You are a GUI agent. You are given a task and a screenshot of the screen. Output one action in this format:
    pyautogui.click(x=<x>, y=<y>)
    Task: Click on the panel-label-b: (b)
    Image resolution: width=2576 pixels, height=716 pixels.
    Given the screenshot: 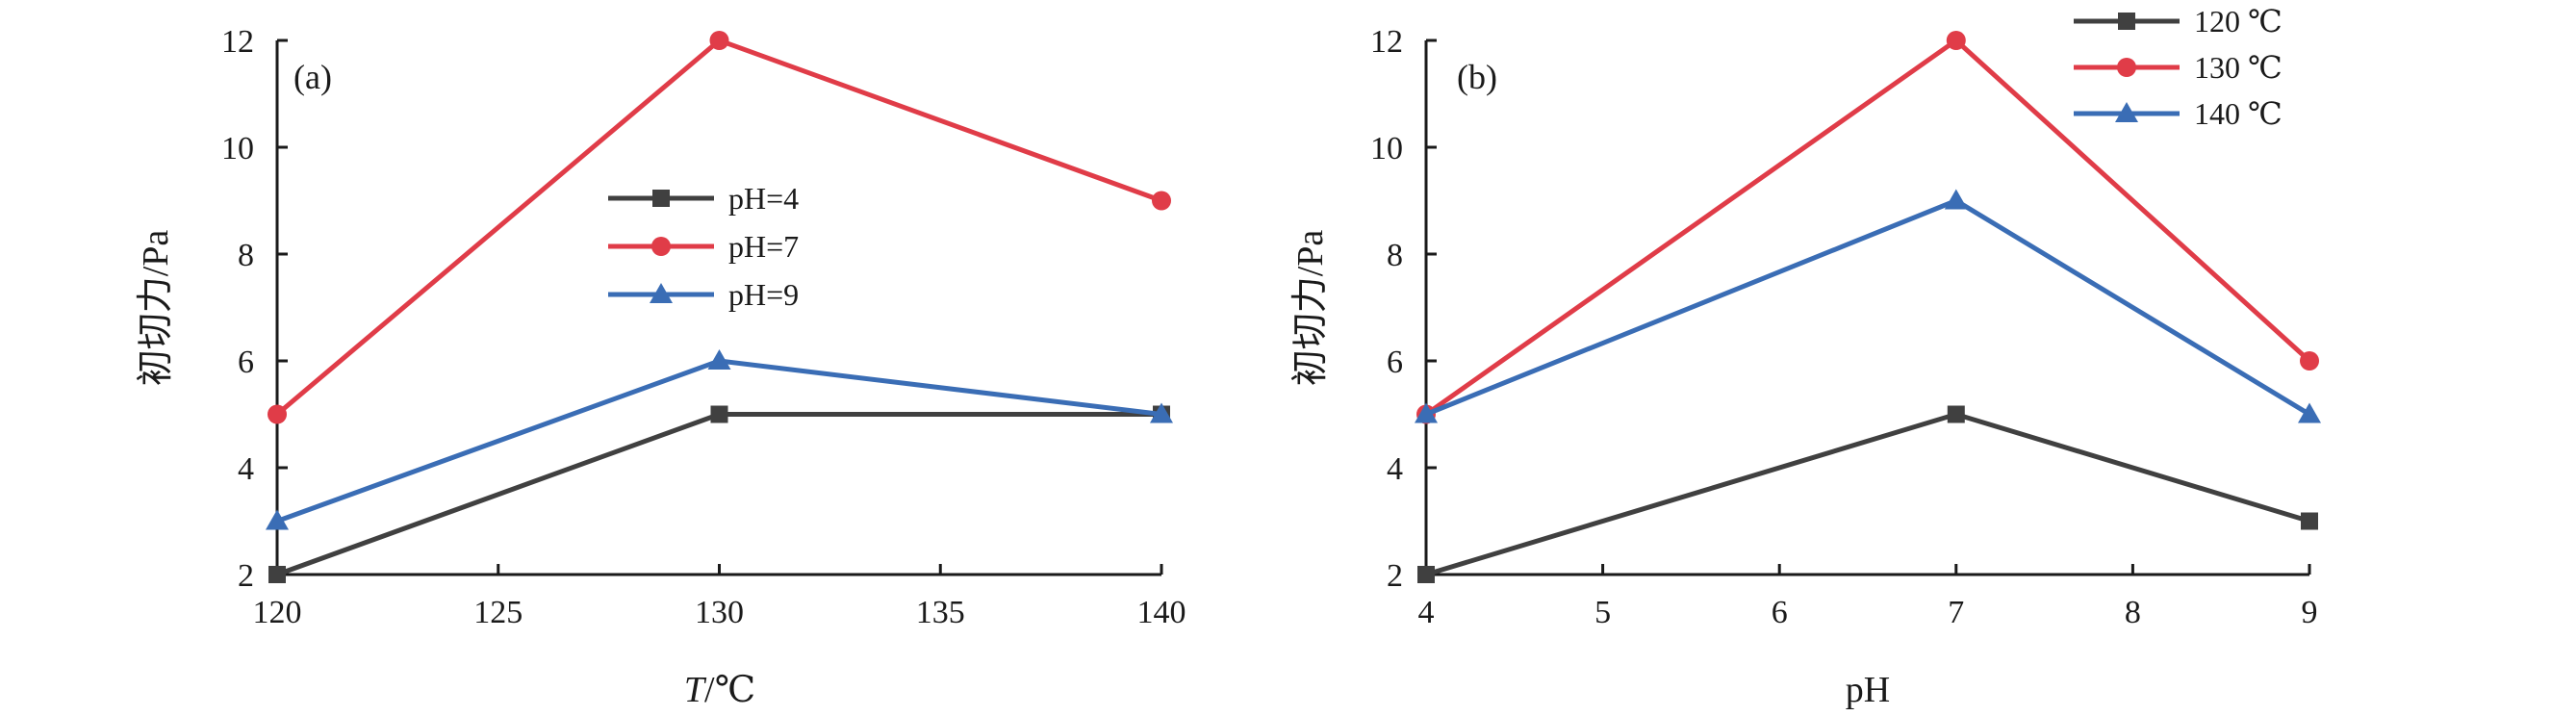 What is the action you would take?
    pyautogui.click(x=1477, y=77)
    